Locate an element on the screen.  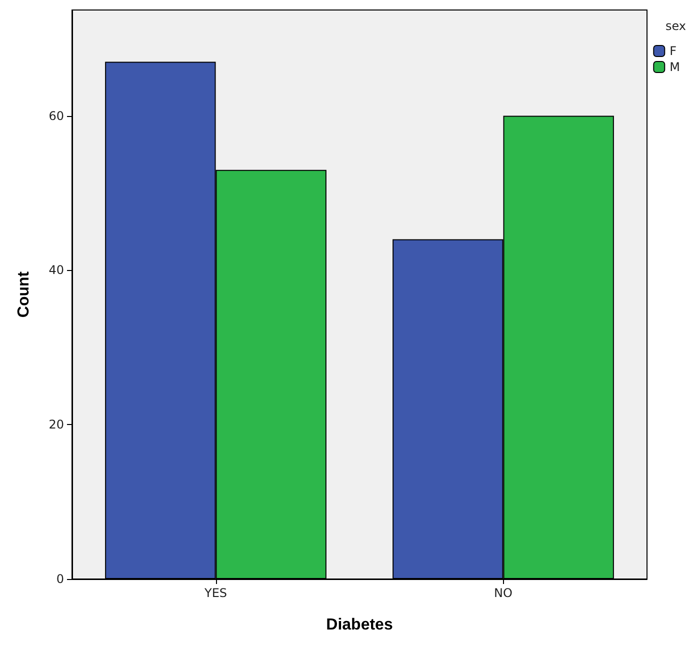
y-tick-label: 40 is located at coordinates (56, 270).